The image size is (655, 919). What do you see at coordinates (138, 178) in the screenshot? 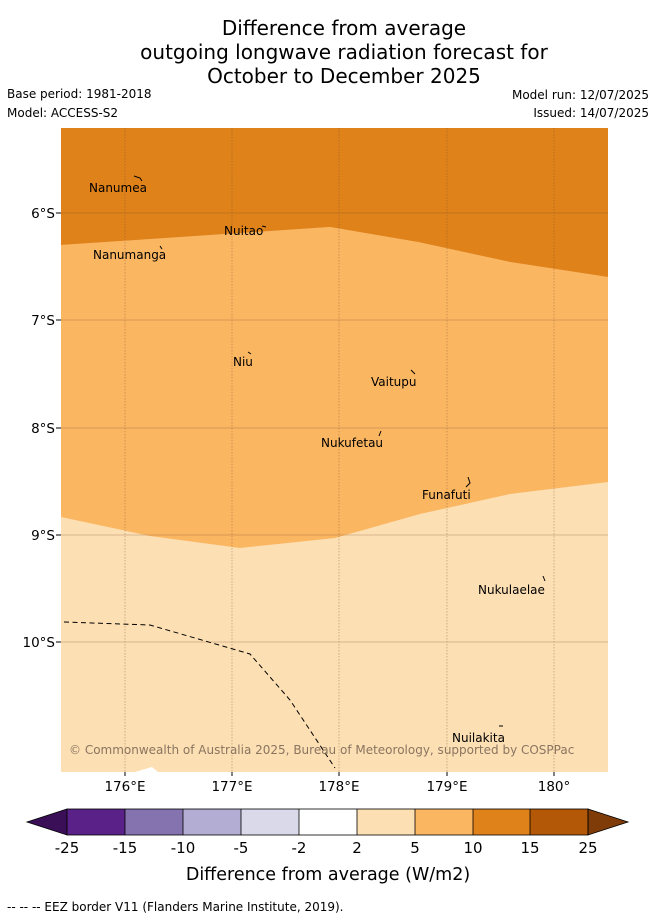
I see `island-nanumea` at bounding box center [138, 178].